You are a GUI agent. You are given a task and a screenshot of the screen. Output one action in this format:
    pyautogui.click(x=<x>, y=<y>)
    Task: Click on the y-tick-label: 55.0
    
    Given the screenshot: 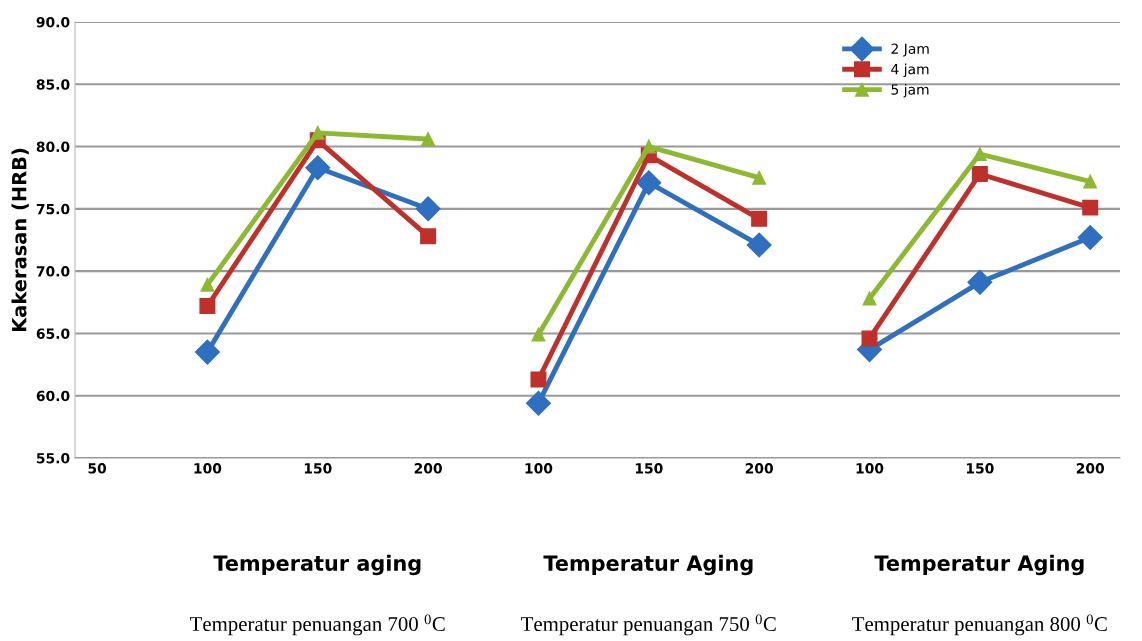 What is the action you would take?
    pyautogui.click(x=53, y=458)
    